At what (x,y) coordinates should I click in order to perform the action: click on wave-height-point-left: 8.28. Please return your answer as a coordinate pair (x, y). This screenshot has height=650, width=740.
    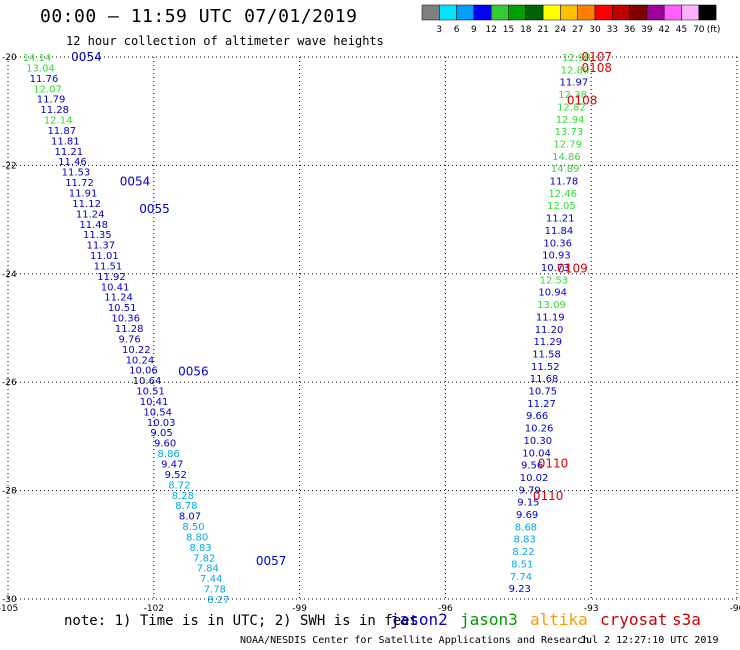
    Looking at the image, I should click on (183, 496).